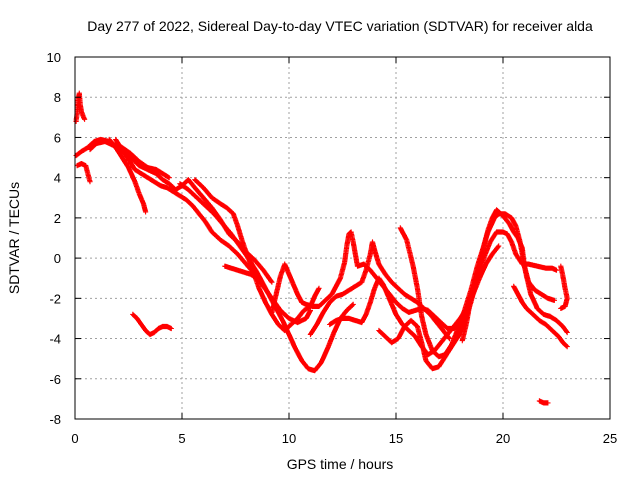 The width and height of the screenshot is (640, 480). I want to click on y-tick-label: 4, so click(57, 178).